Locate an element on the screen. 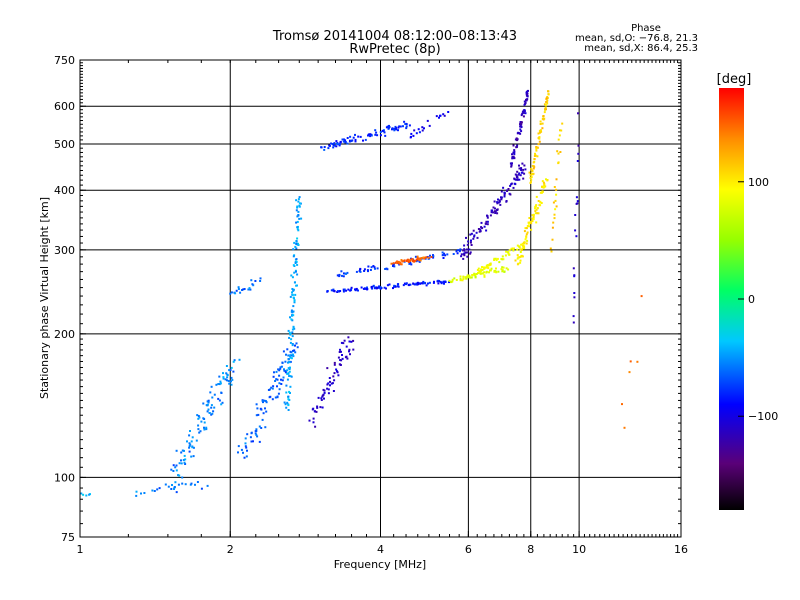  x-tick-label: 1 is located at coordinates (80, 549).